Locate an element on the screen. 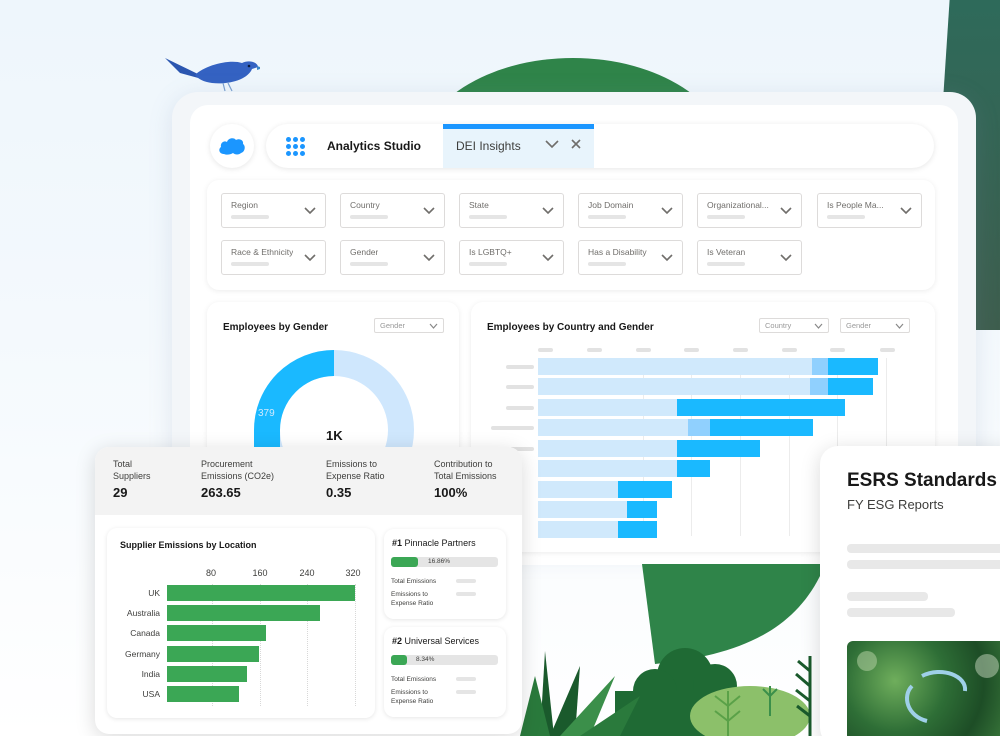  kpi-label: Procurement Emissions (CO2e) is located at coordinates (238, 470).